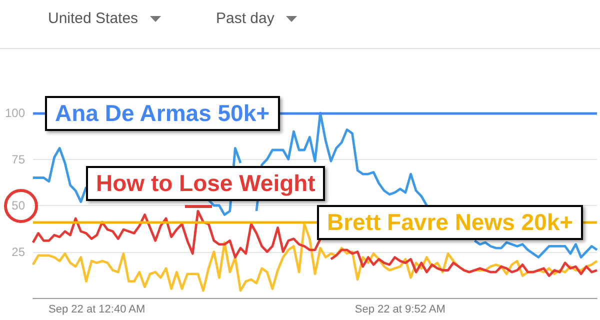 This screenshot has width=600, height=320. What do you see at coordinates (93, 18) in the screenshot?
I see `text: United States` at bounding box center [93, 18].